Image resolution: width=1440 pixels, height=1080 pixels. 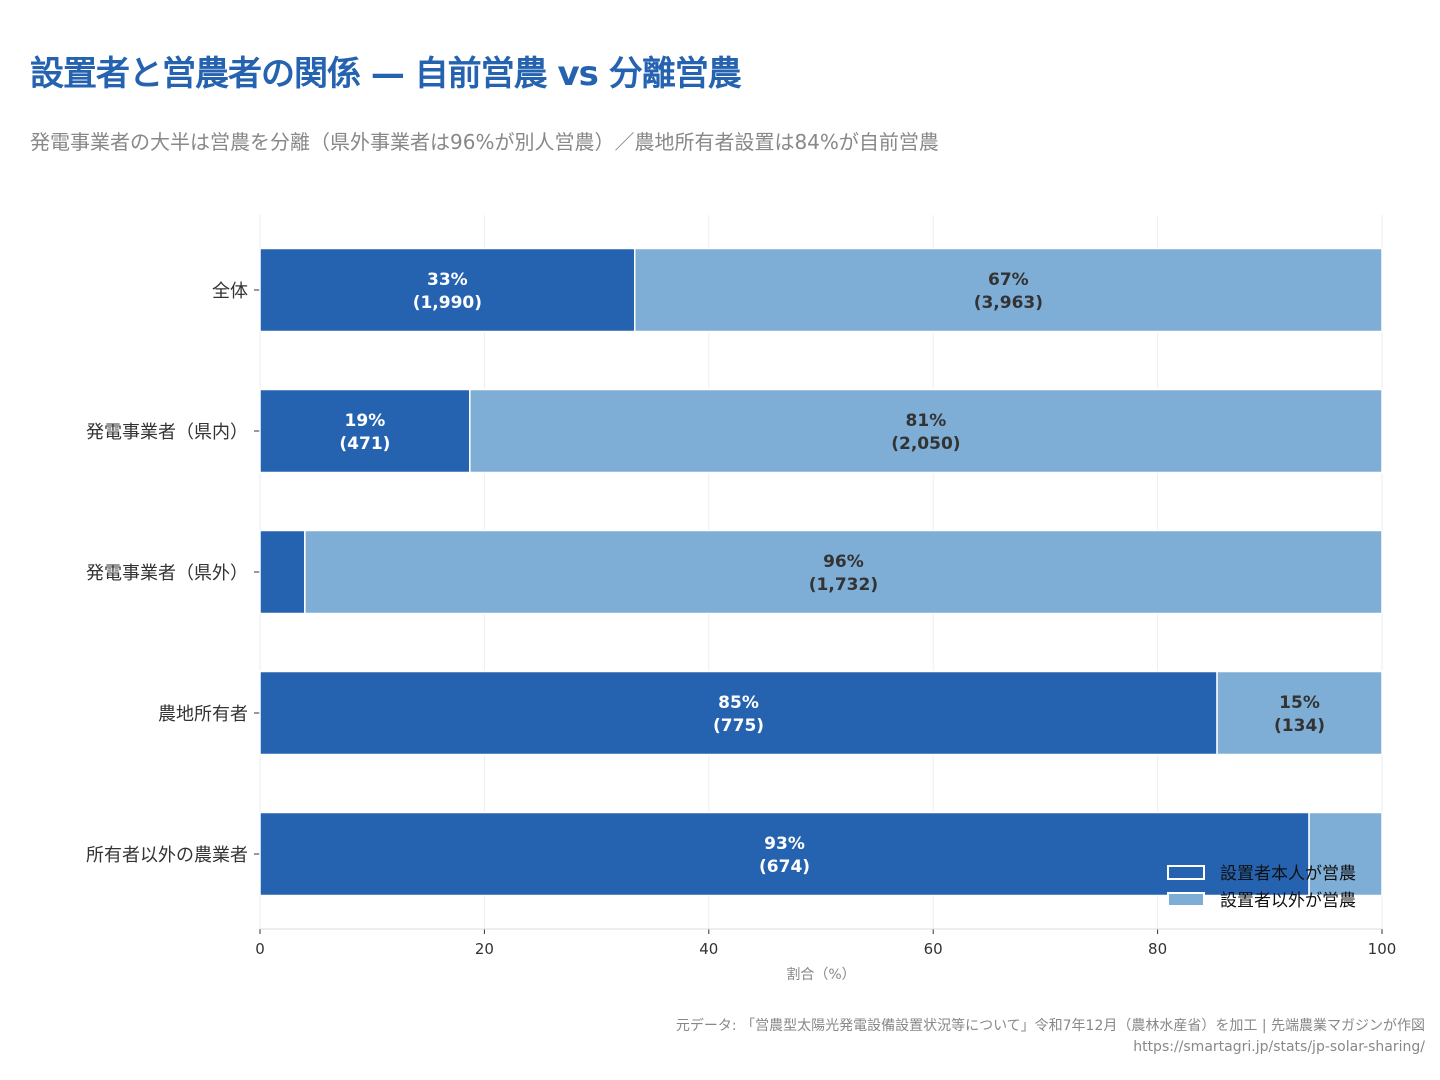 I want to click on x-tick-label: 0, so click(x=260, y=949).